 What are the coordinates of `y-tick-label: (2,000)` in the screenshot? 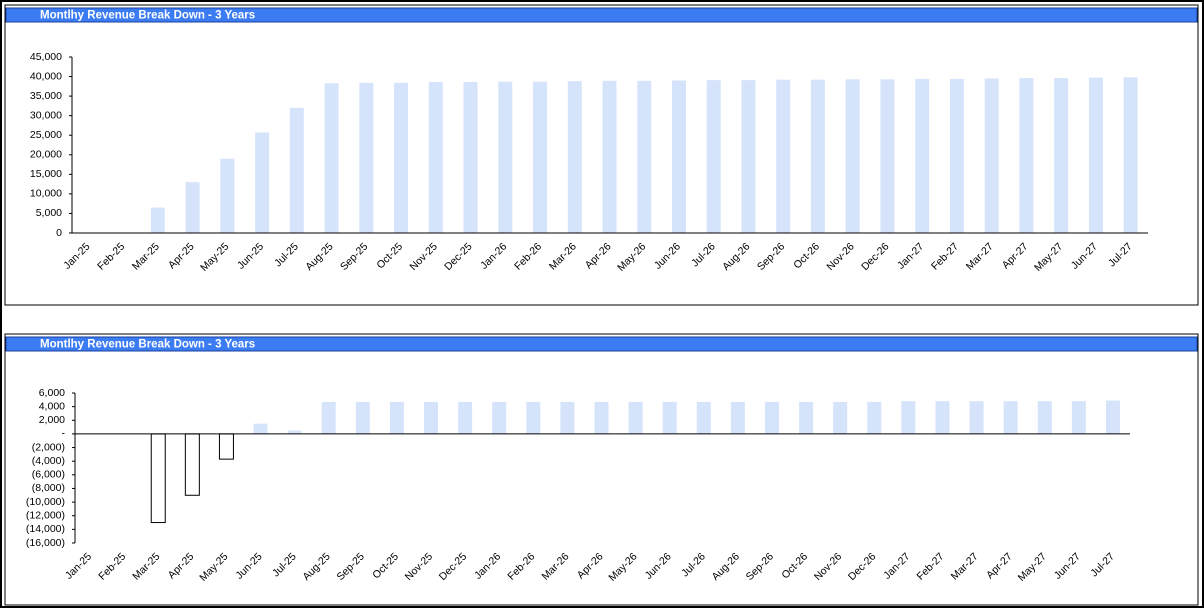 It's located at (48, 447).